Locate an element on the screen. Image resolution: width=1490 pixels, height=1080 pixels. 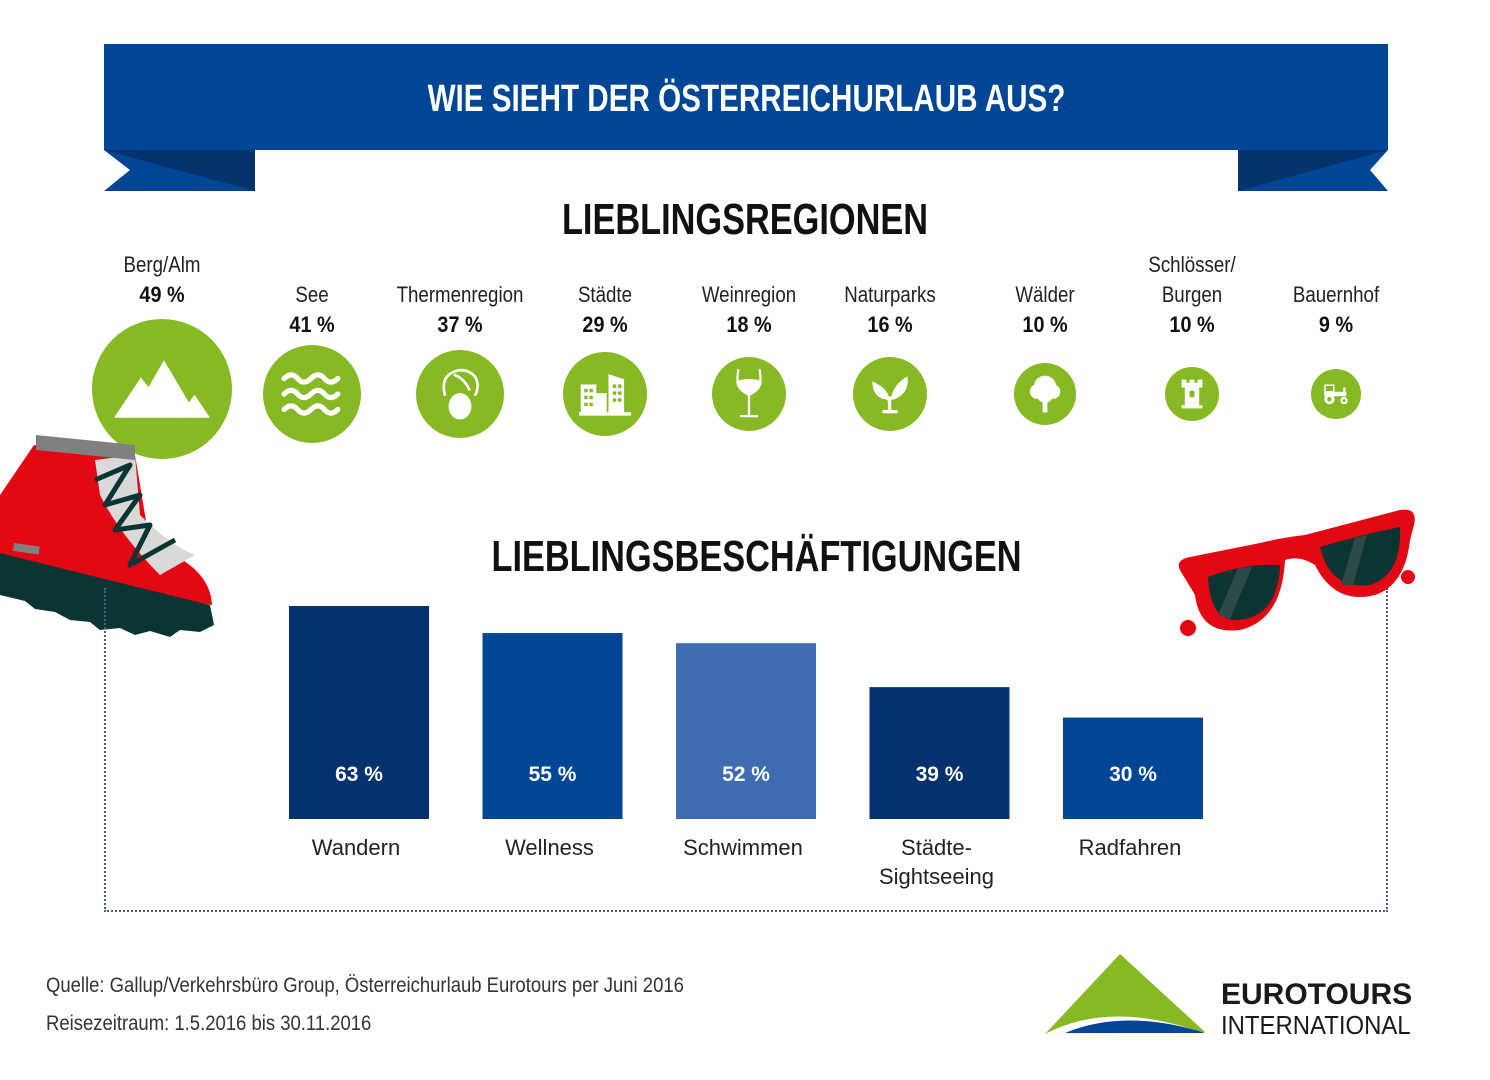
region-name: Weinregion is located at coordinates (749, 294).